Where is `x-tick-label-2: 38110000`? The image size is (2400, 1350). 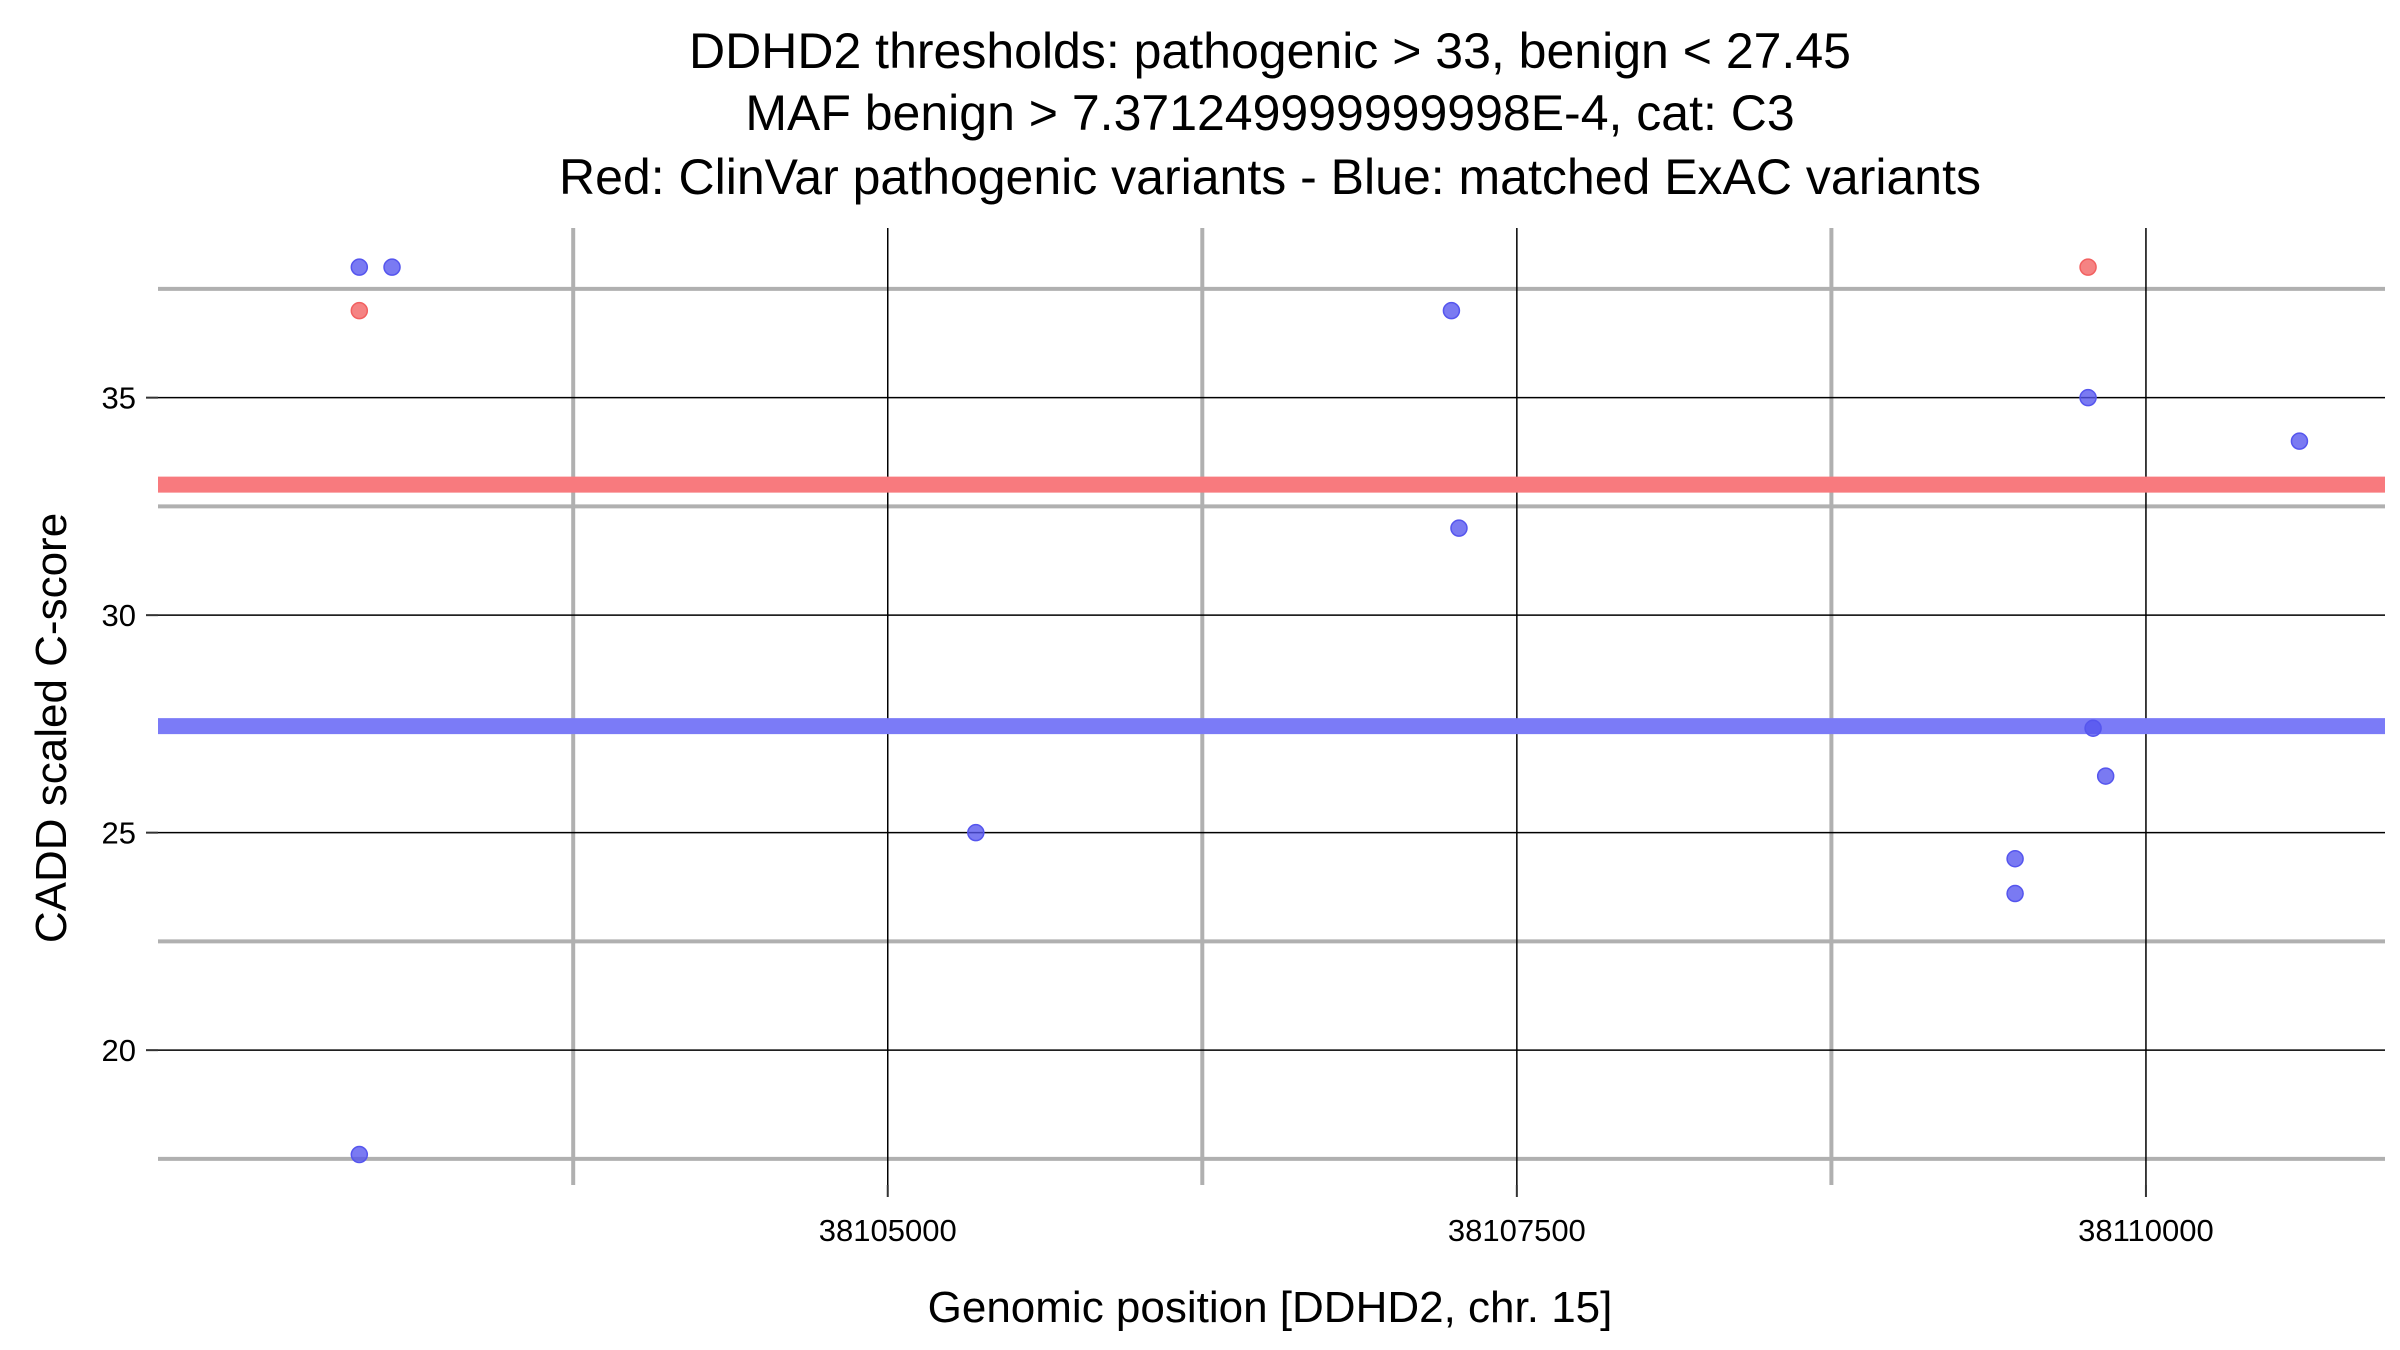
x-tick-label-2: 38110000 is located at coordinates (2146, 1230).